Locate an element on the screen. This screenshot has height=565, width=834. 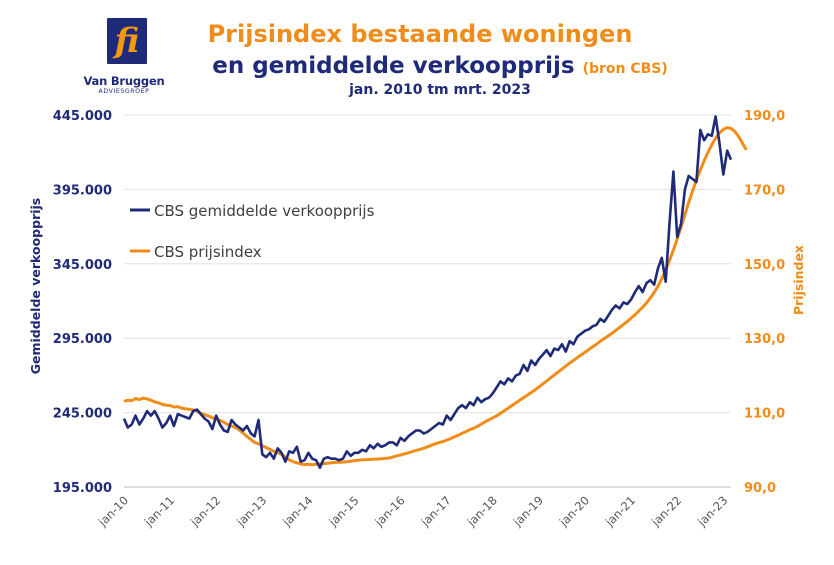
x-tick-label: jan-13 is located at coordinates (251, 511).